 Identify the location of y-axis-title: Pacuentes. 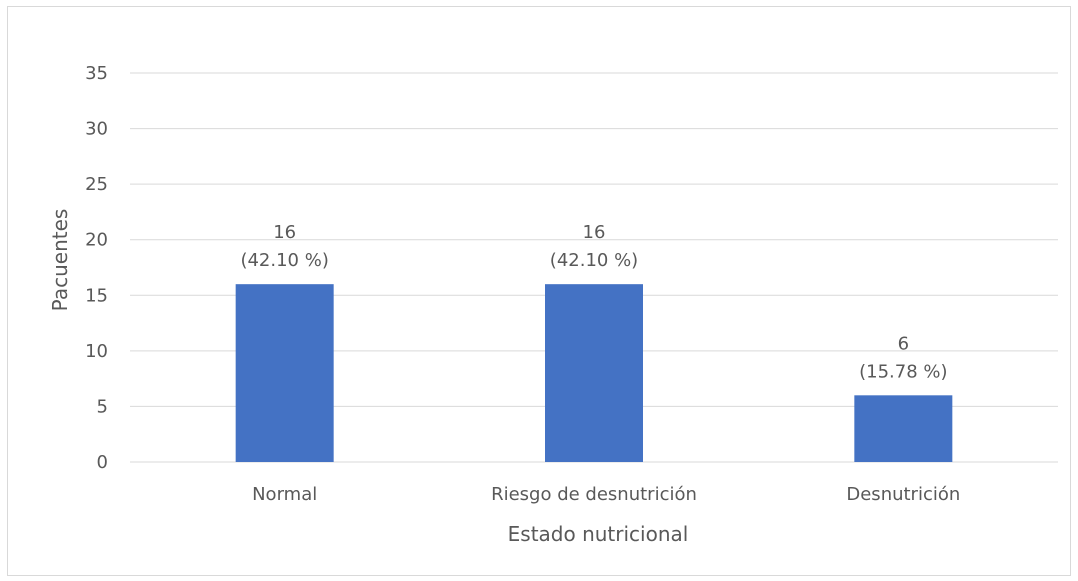
(60, 260).